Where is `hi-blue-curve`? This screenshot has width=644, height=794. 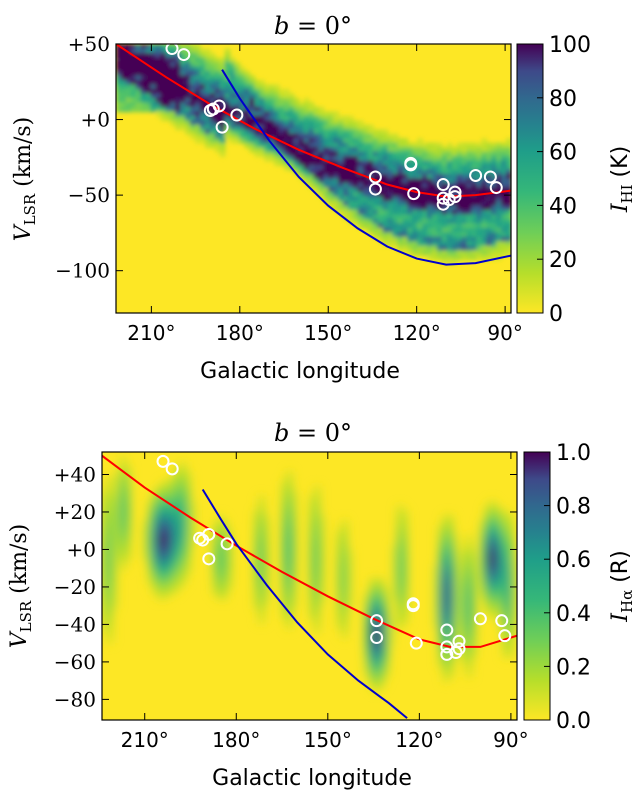 hi-blue-curve is located at coordinates (366, 167).